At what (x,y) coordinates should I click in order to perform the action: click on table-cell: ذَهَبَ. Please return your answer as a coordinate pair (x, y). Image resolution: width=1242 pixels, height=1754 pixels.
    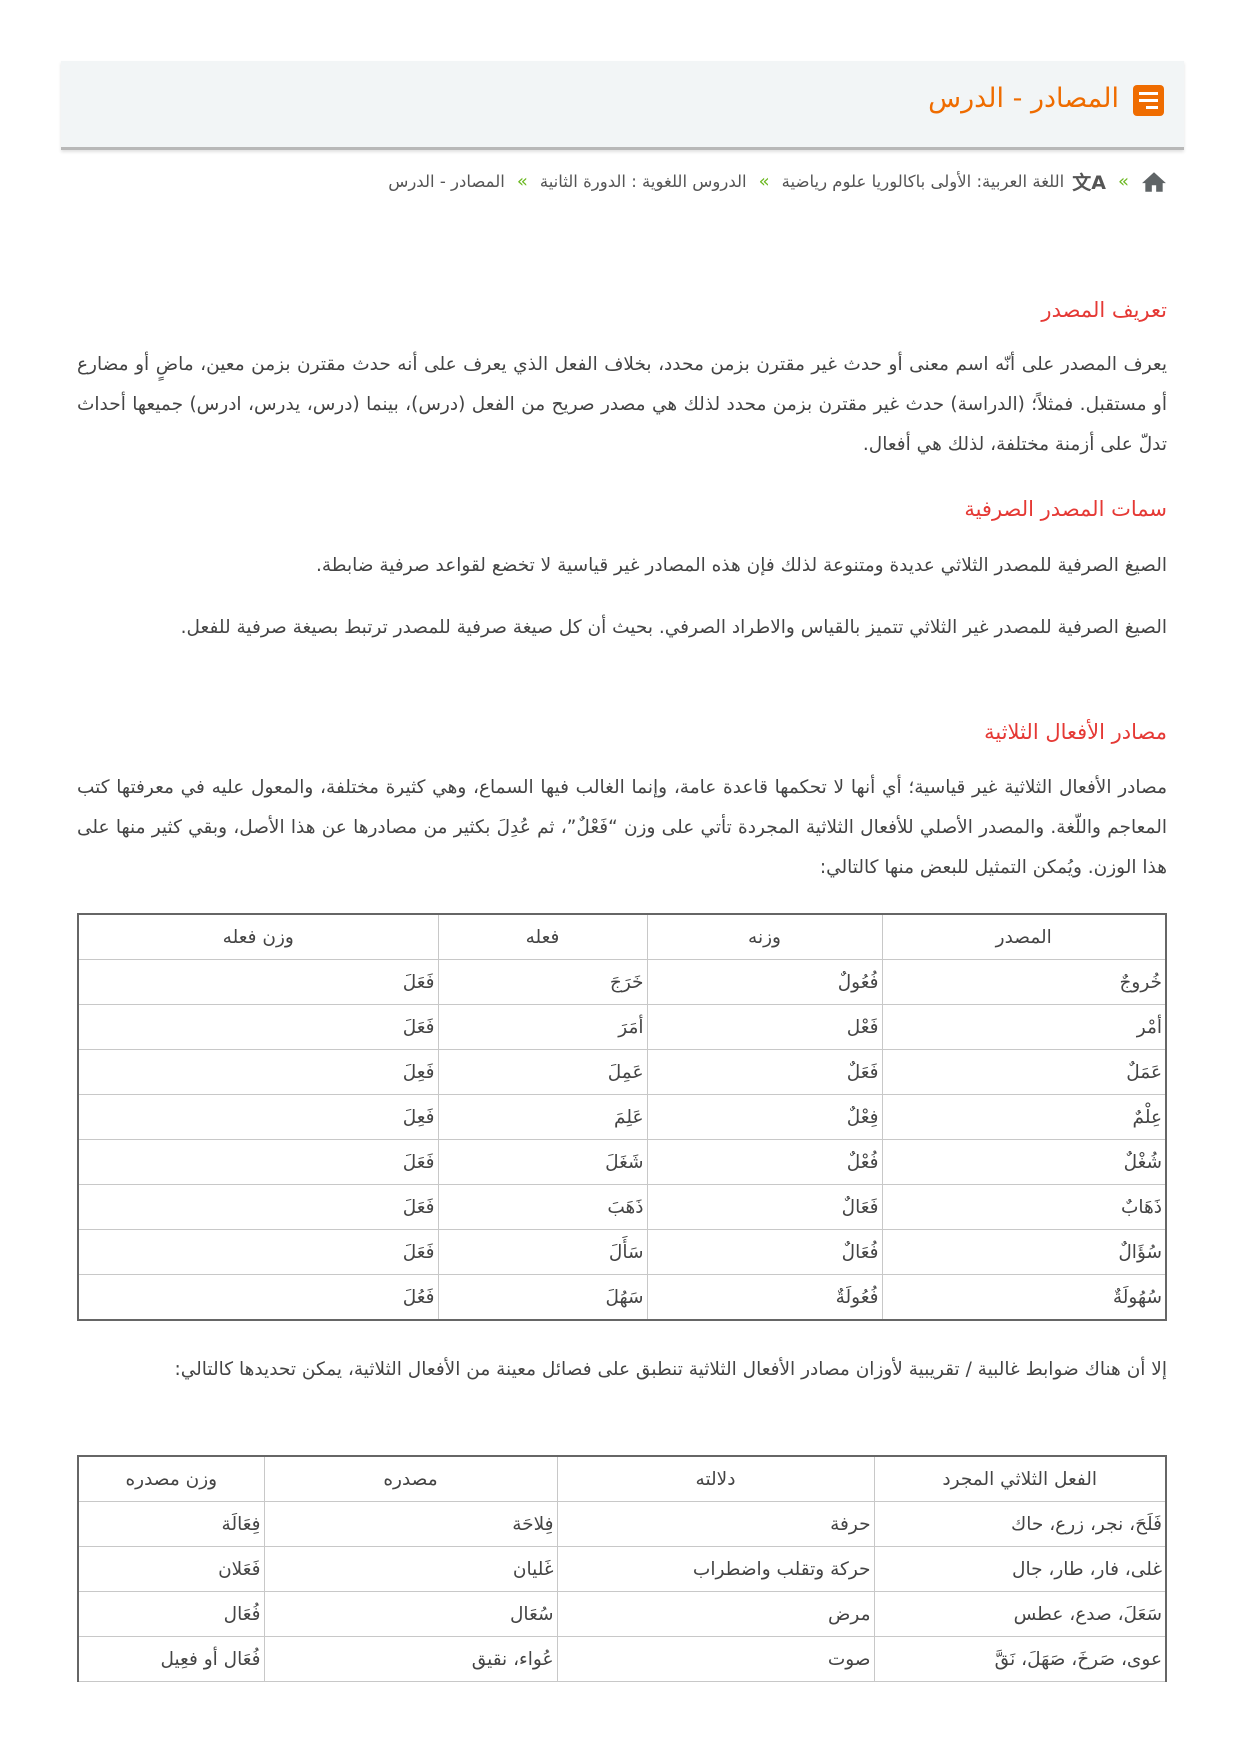
    Looking at the image, I should click on (542, 1207).